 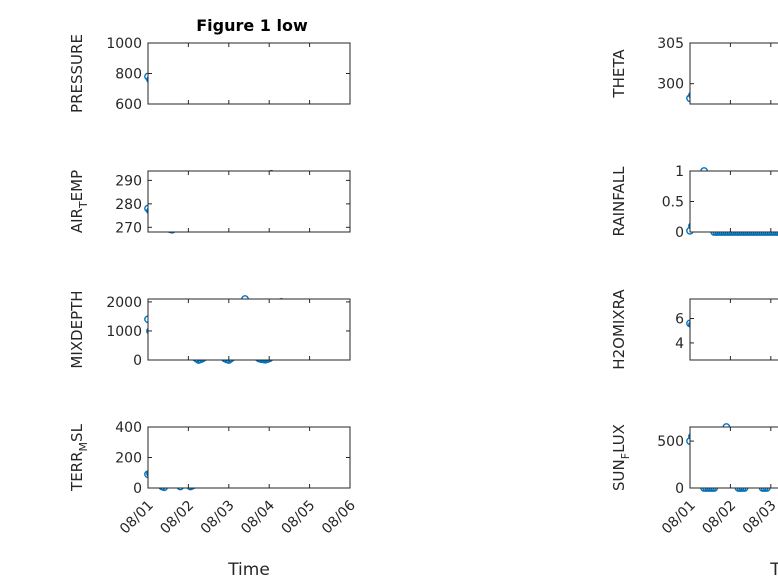 What do you see at coordinates (299, 518) in the screenshot?
I see `x-tick-label: 08/05` at bounding box center [299, 518].